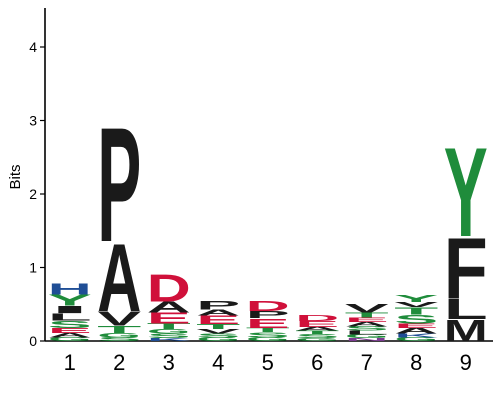  I want to click on y-tick-label: 2, so click(33, 194).